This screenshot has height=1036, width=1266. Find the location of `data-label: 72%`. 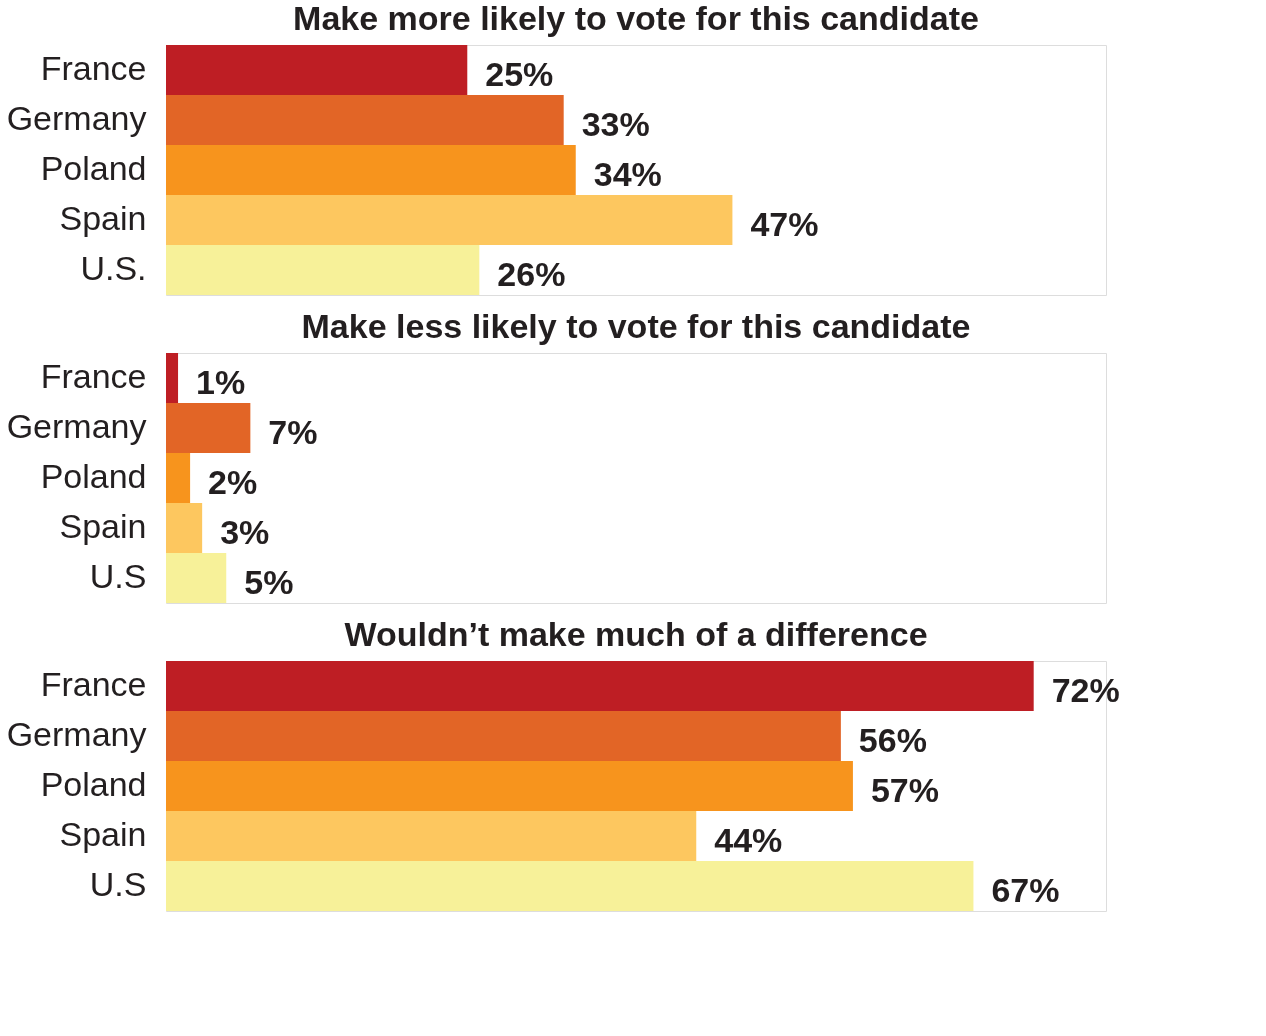

data-label: 72% is located at coordinates (1085, 690).